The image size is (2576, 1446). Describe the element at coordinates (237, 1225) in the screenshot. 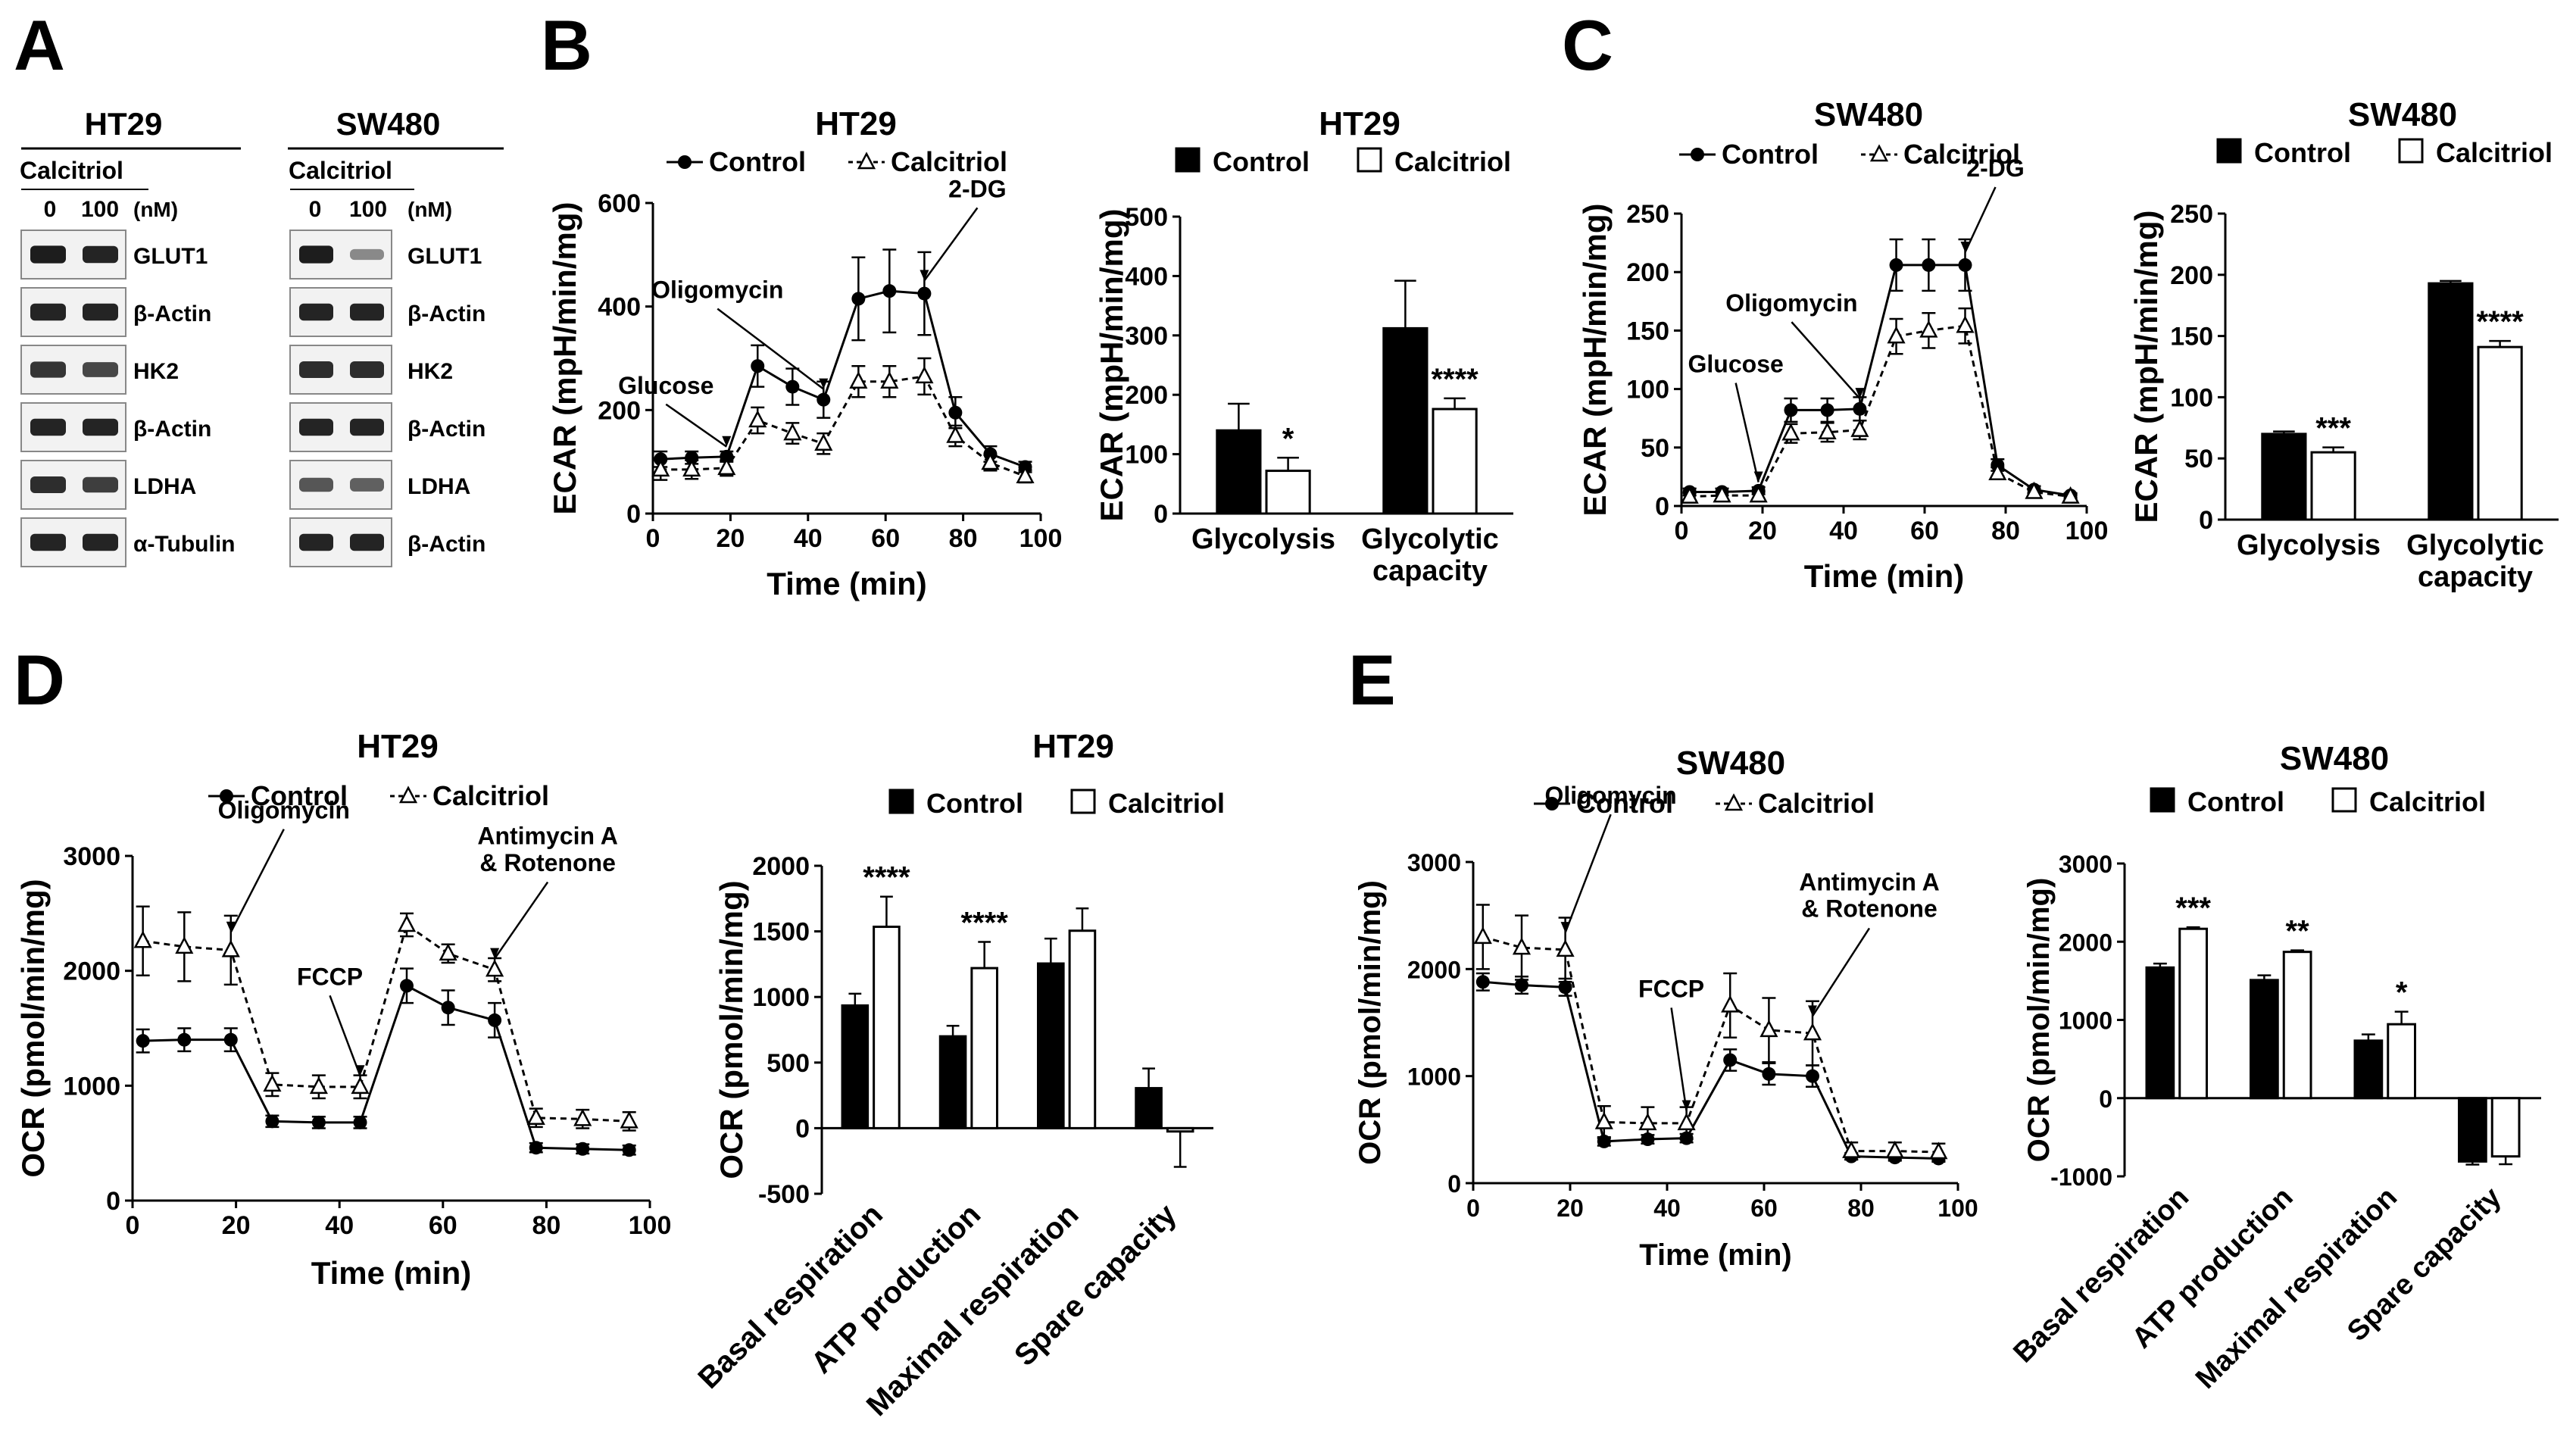

I see `x-tick-label: 20` at that location.